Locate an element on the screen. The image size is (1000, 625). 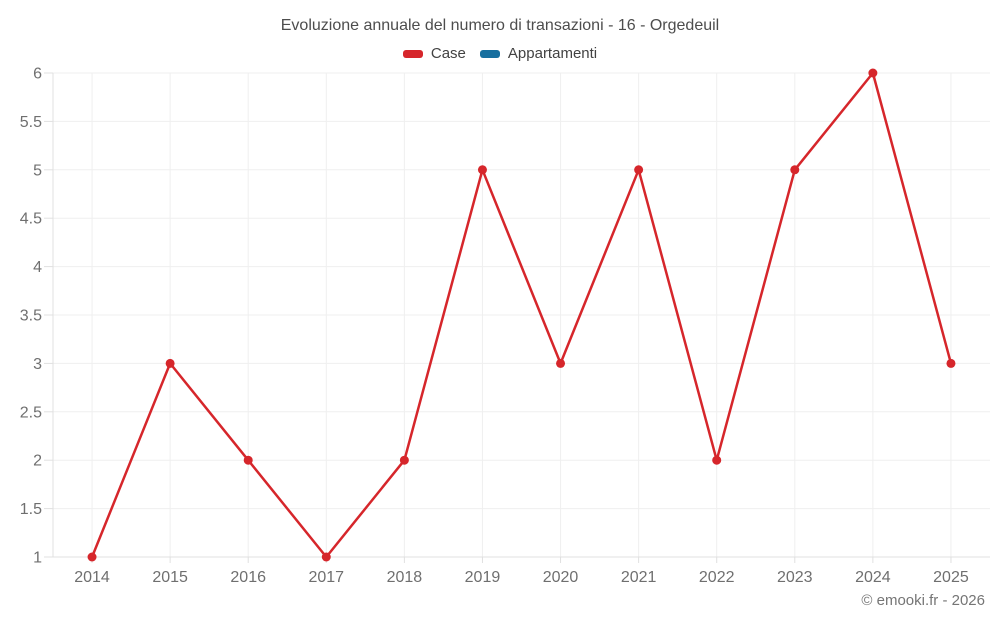
y-axis-label: 1 is located at coordinates (37, 558).